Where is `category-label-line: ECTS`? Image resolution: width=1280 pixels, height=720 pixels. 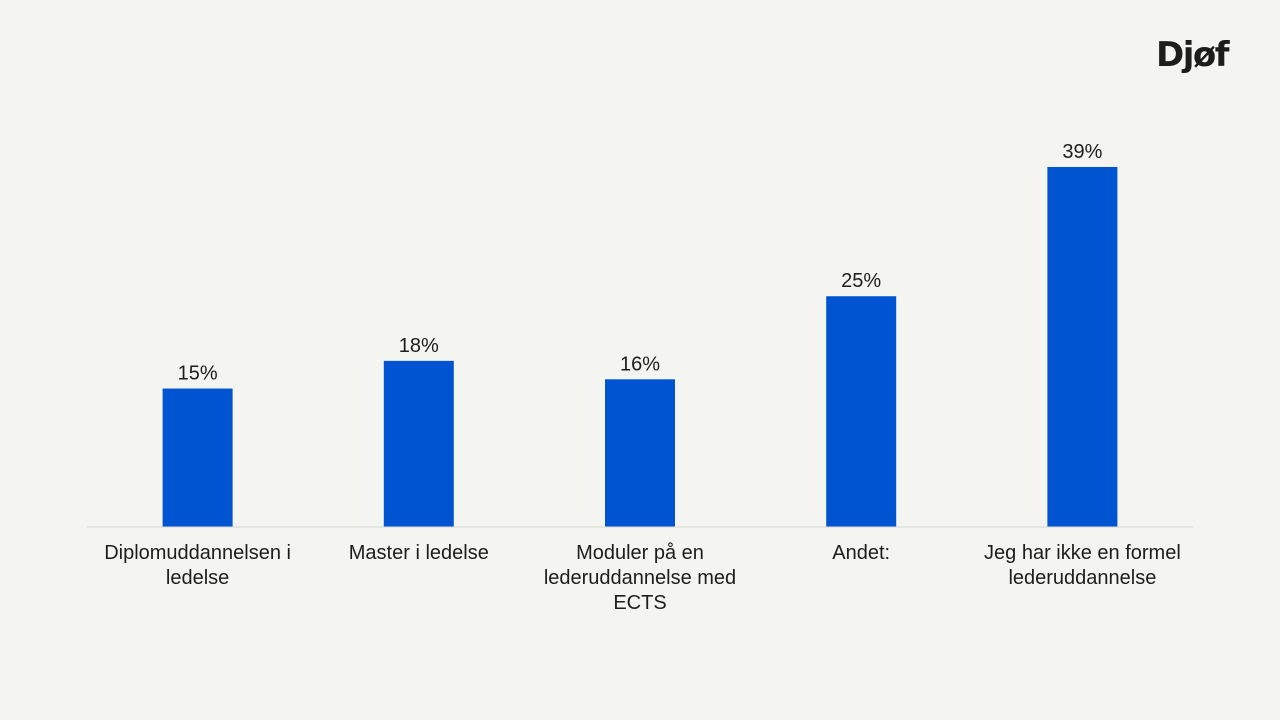 category-label-line: ECTS is located at coordinates (639, 603).